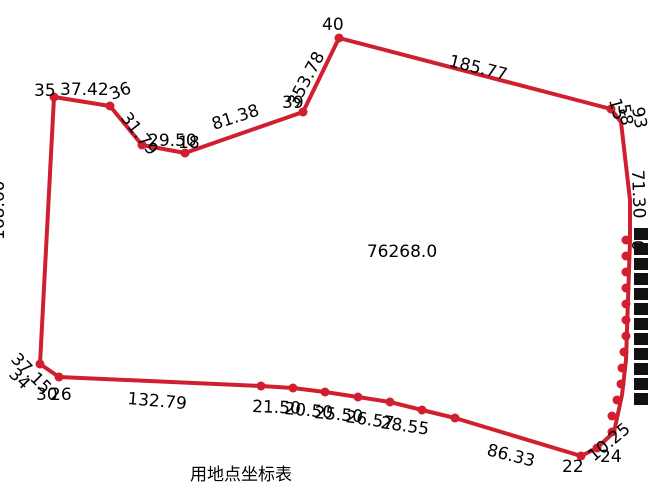  What do you see at coordinates (84, 90) in the screenshot?
I see `edge-length-label-e-35-36: 37.42` at bounding box center [84, 90].